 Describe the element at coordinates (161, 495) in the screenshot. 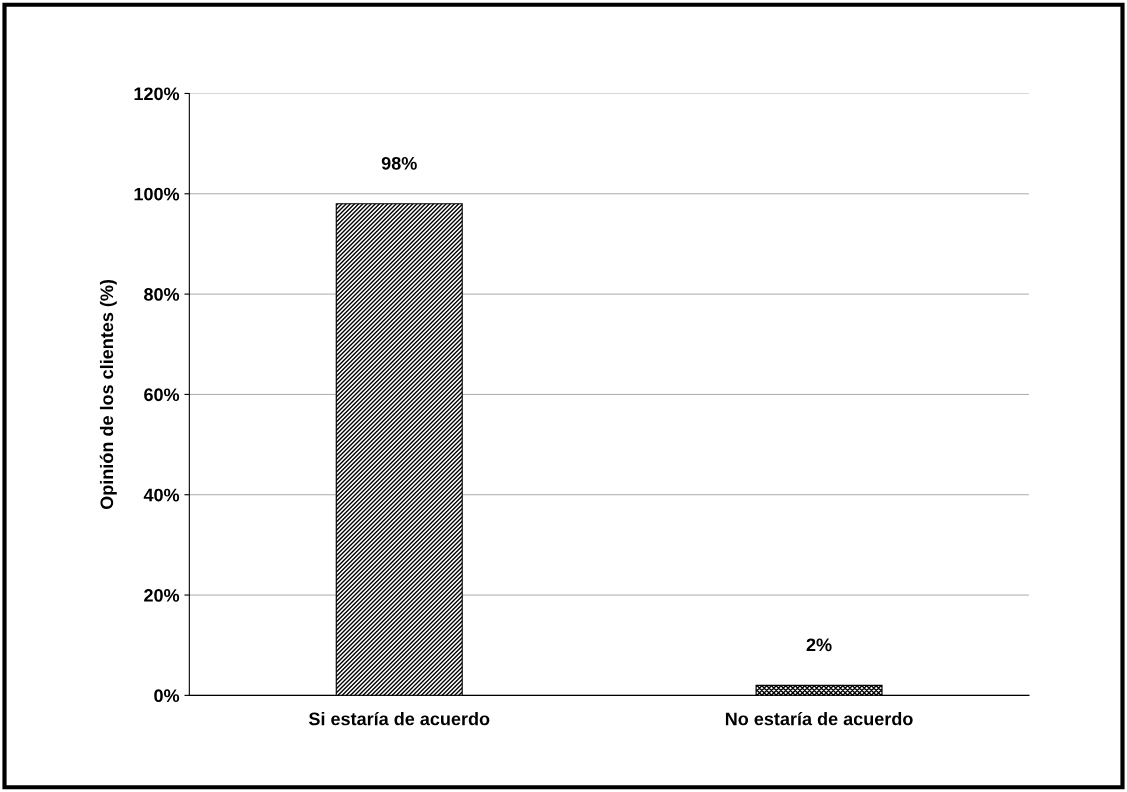

I see `y-tick-label: 40%` at that location.